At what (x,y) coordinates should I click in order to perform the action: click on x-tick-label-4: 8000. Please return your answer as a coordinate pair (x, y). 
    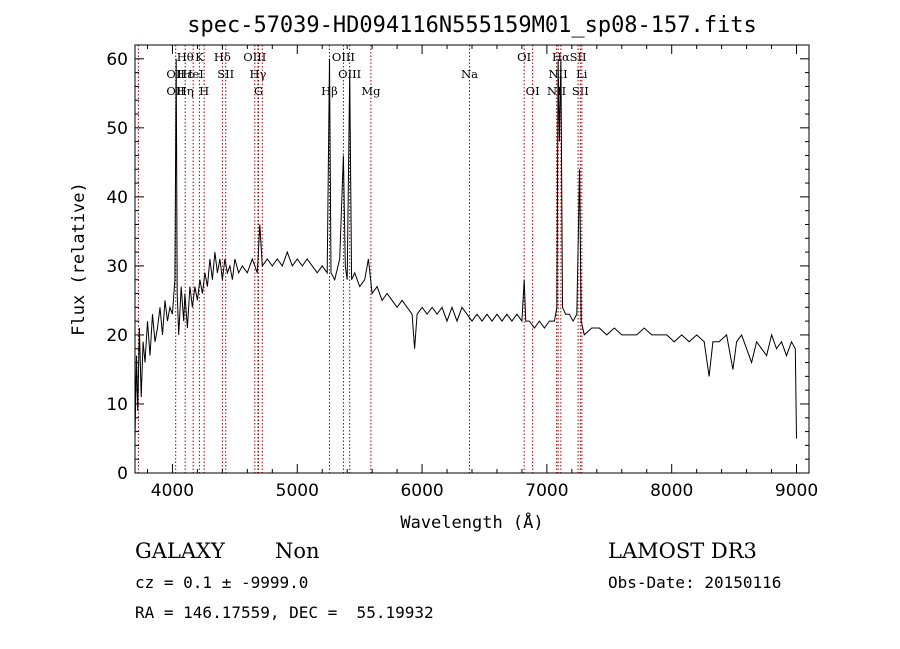
    Looking at the image, I should click on (671, 491).